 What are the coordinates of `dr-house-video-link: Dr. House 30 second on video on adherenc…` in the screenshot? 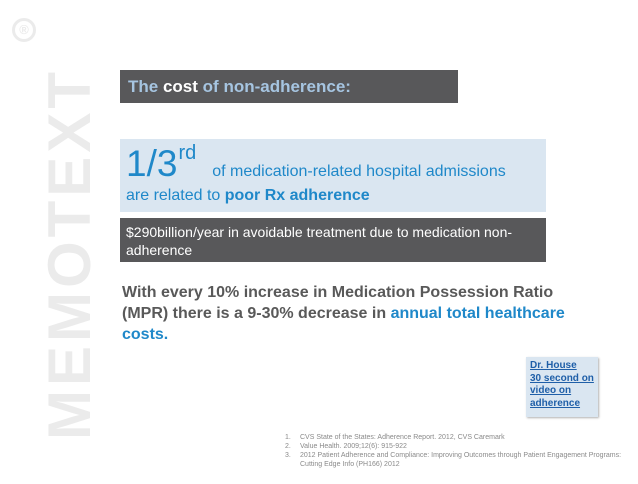 It's located at (562, 387).